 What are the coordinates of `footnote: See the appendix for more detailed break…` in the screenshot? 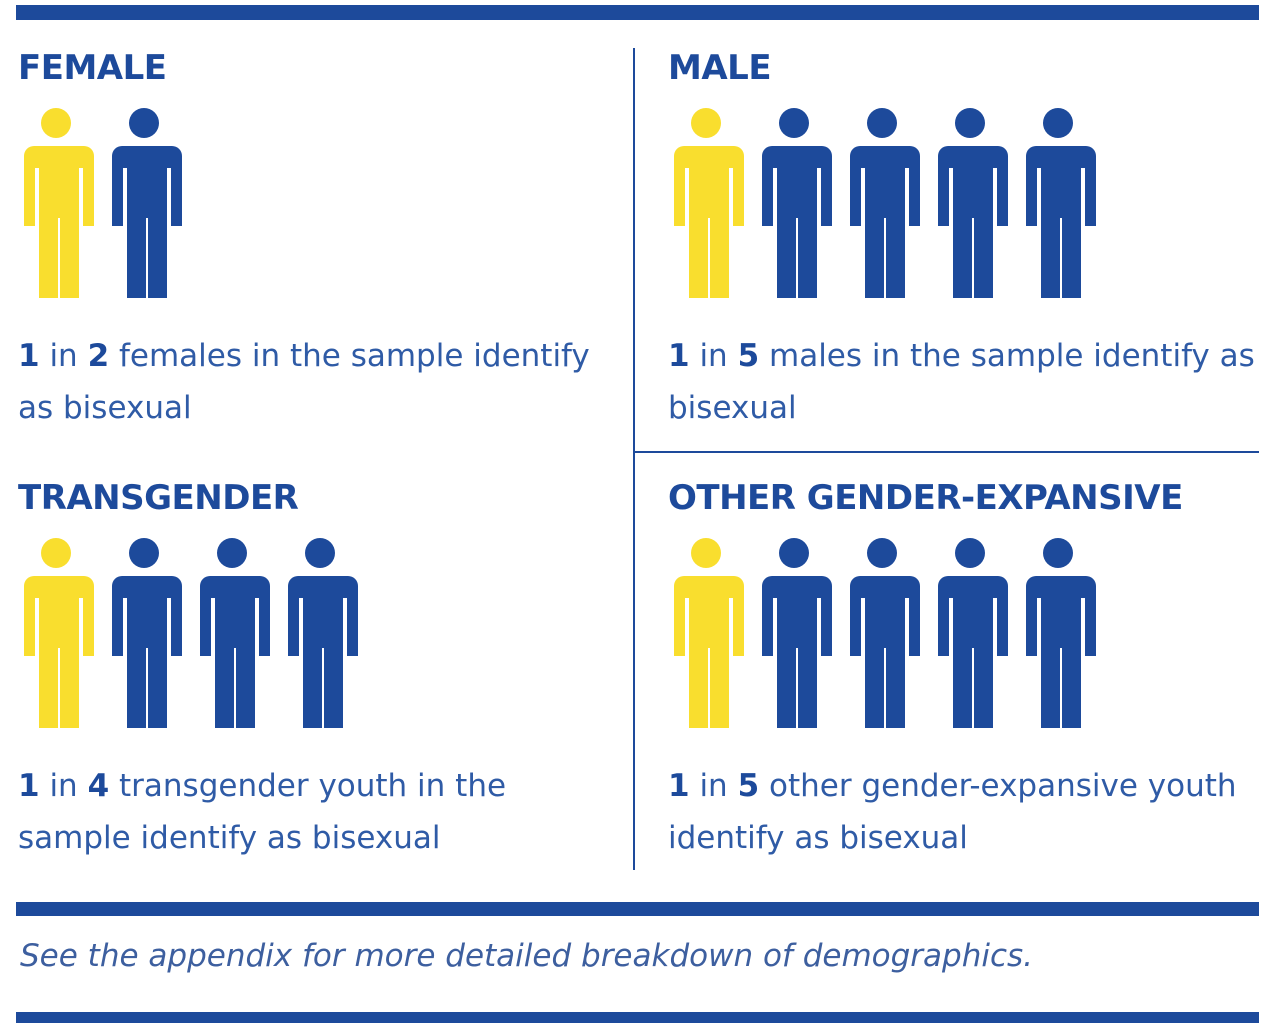 It's located at (527, 956).